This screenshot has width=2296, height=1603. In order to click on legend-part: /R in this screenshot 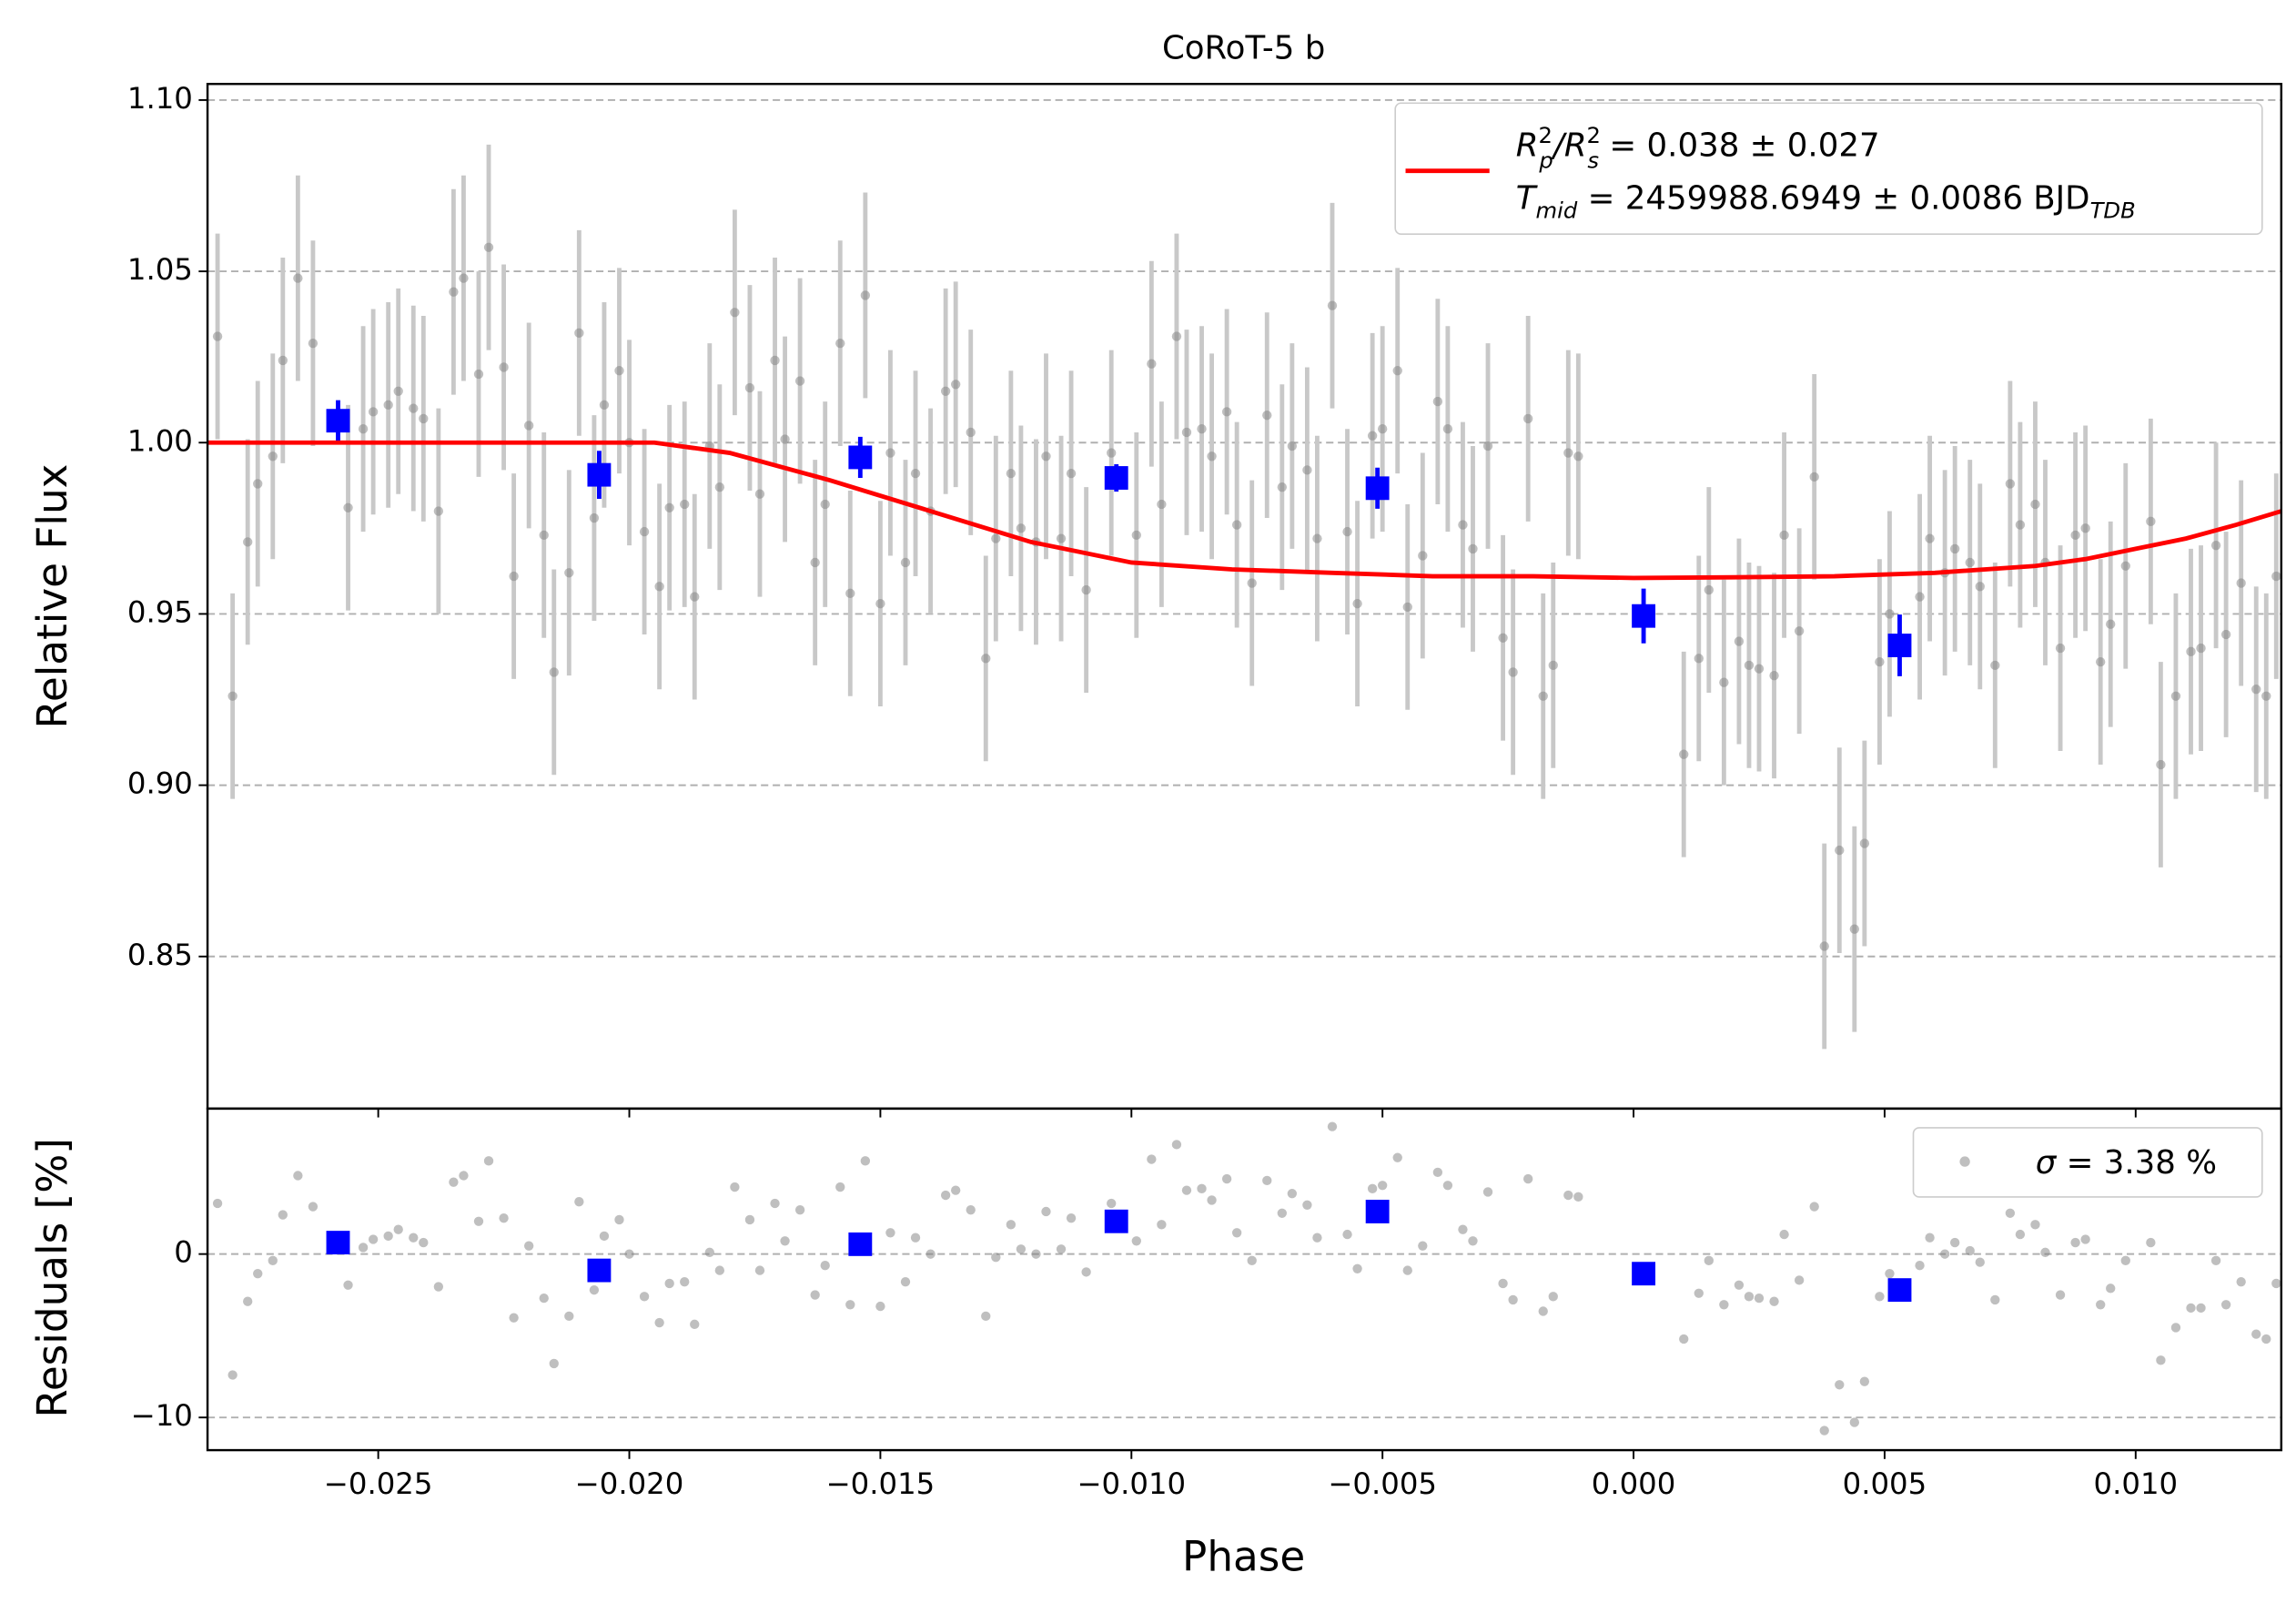, I will do `click(1569, 145)`.